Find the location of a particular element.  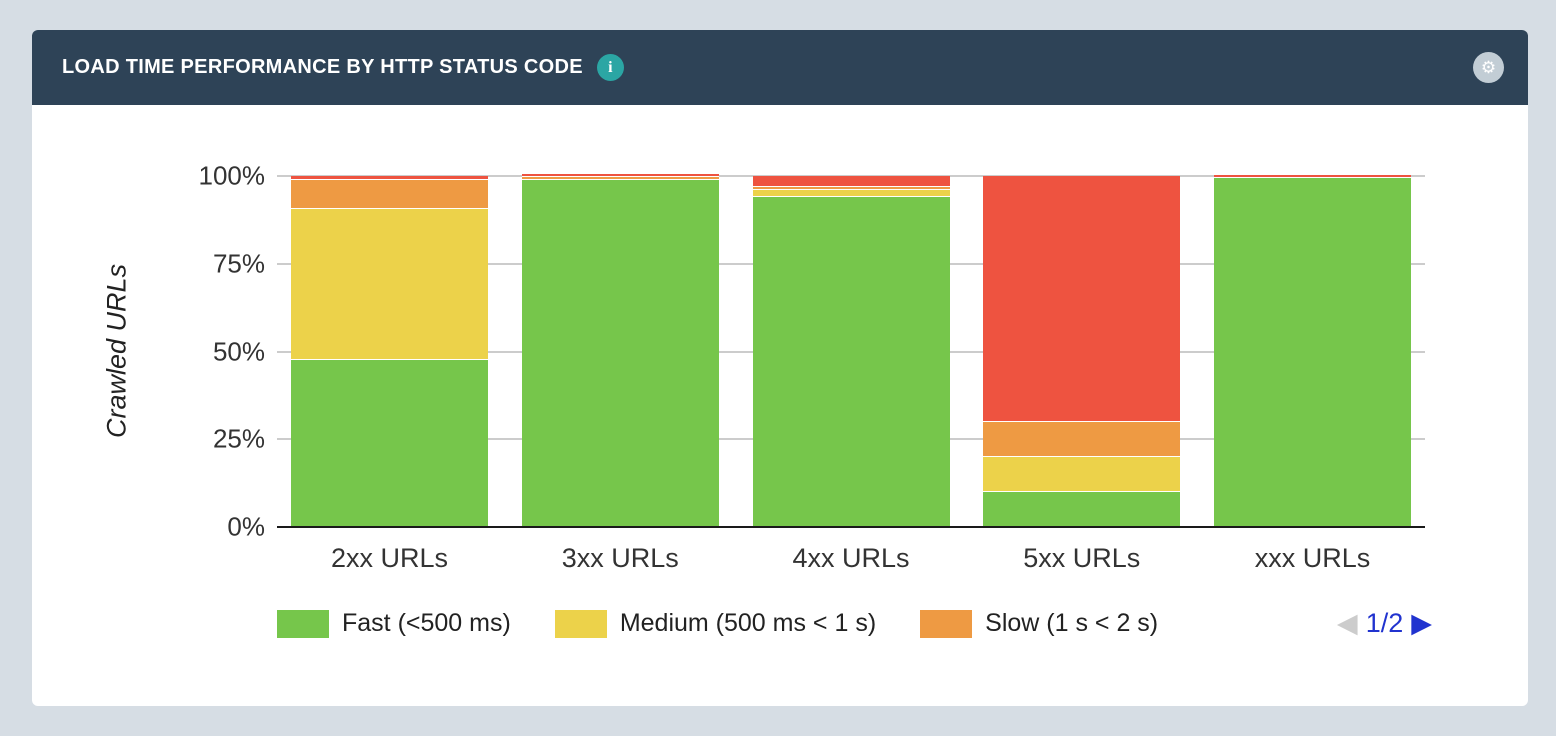

bar-3xx-urls is located at coordinates (620, 350).